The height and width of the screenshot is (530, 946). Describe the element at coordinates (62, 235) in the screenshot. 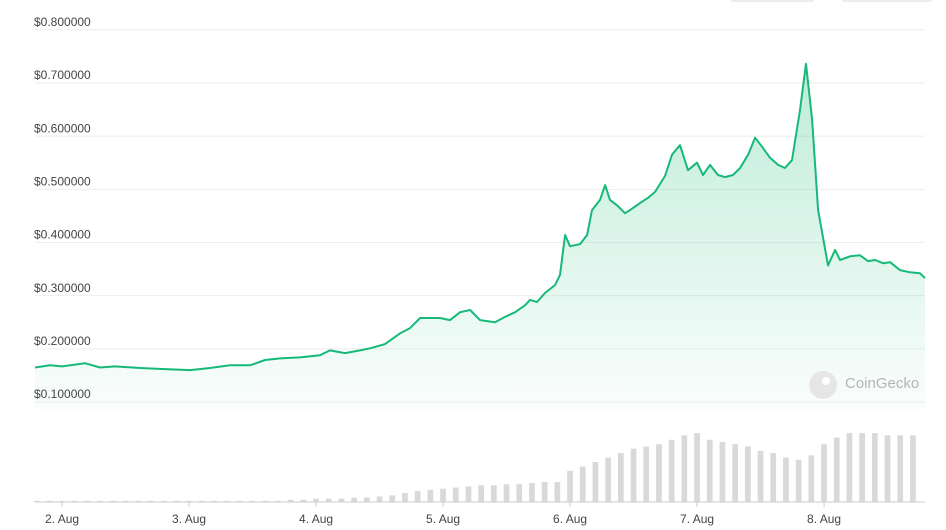

I see `y-tick-label: $0.400000` at that location.